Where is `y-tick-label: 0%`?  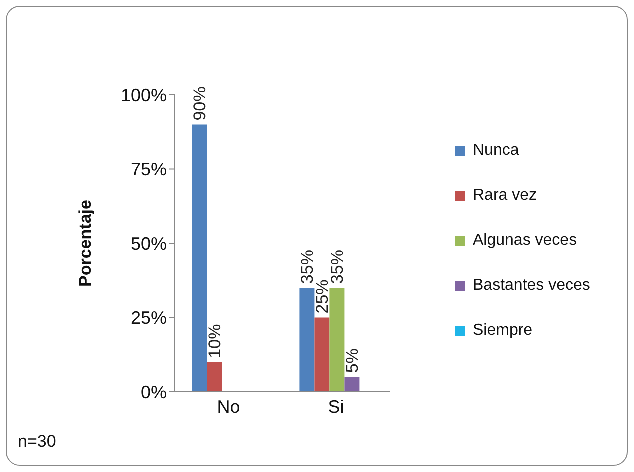
y-tick-label: 0% is located at coordinates (153, 392).